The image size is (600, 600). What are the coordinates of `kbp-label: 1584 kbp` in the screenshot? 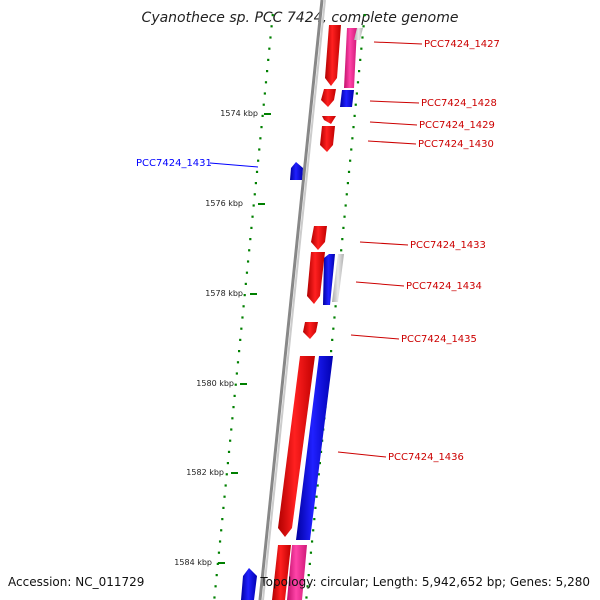 It's located at (193, 562).